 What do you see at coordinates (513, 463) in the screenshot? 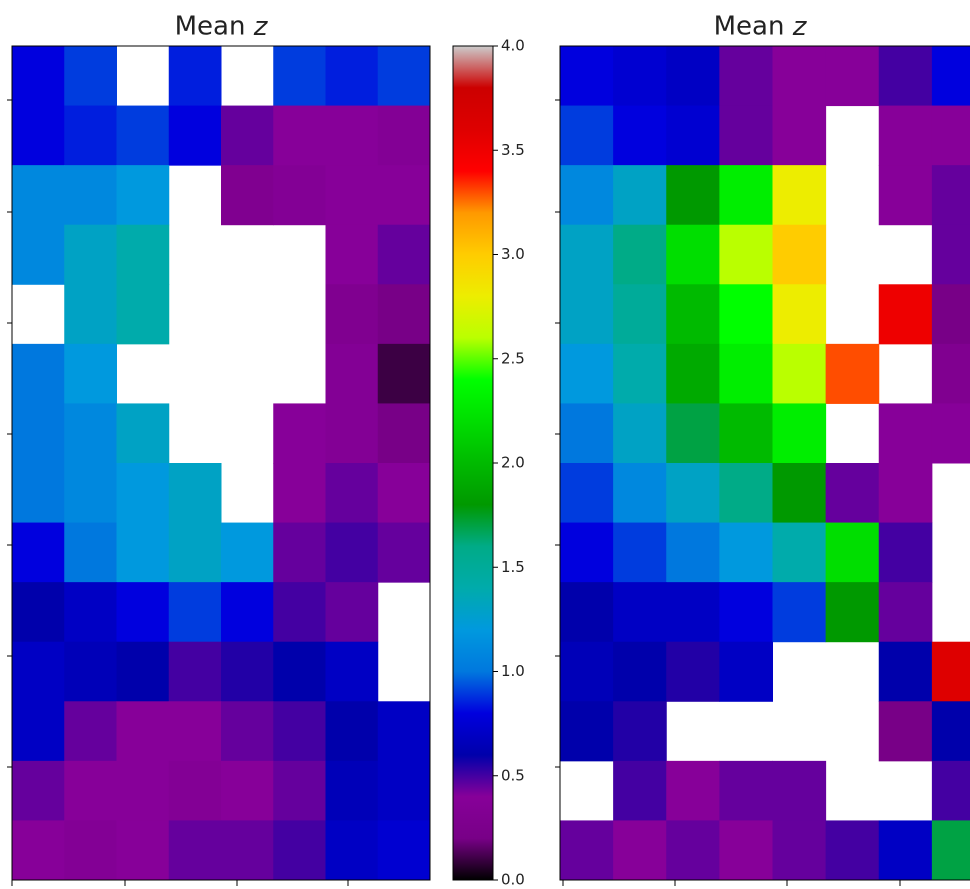
I see `colorbar-tick-label: 2.0` at bounding box center [513, 463].